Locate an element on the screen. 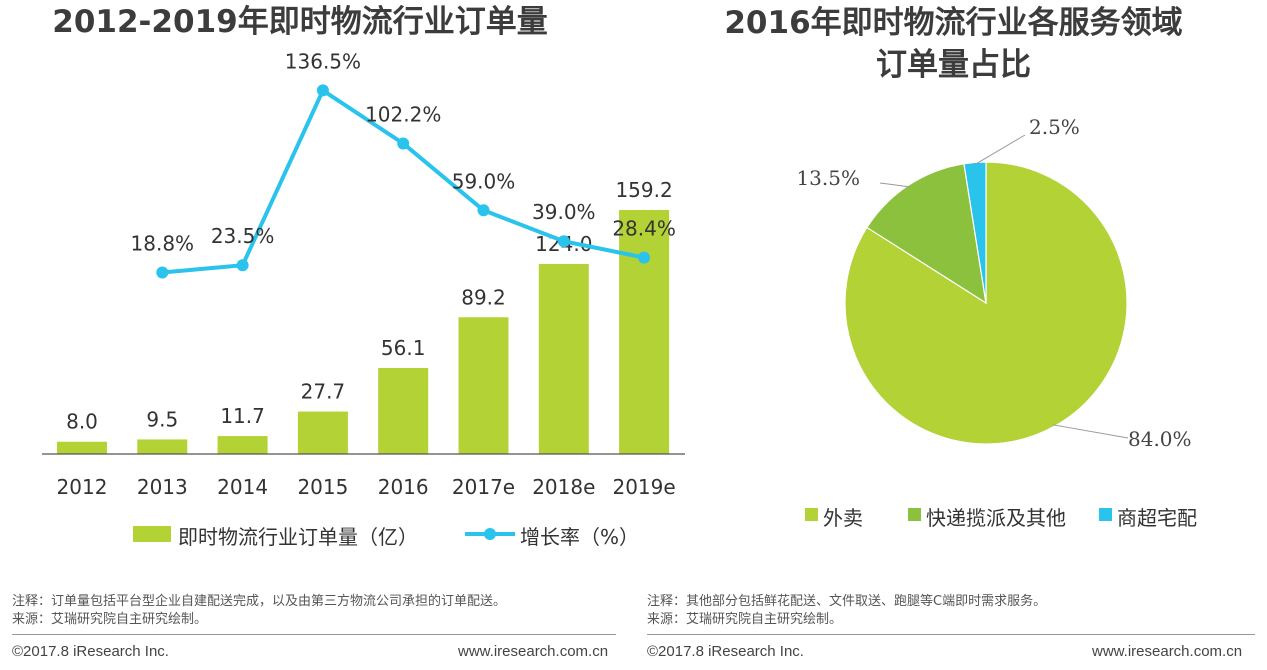 The width and height of the screenshot is (1267, 670). bar-2016 is located at coordinates (403, 411).